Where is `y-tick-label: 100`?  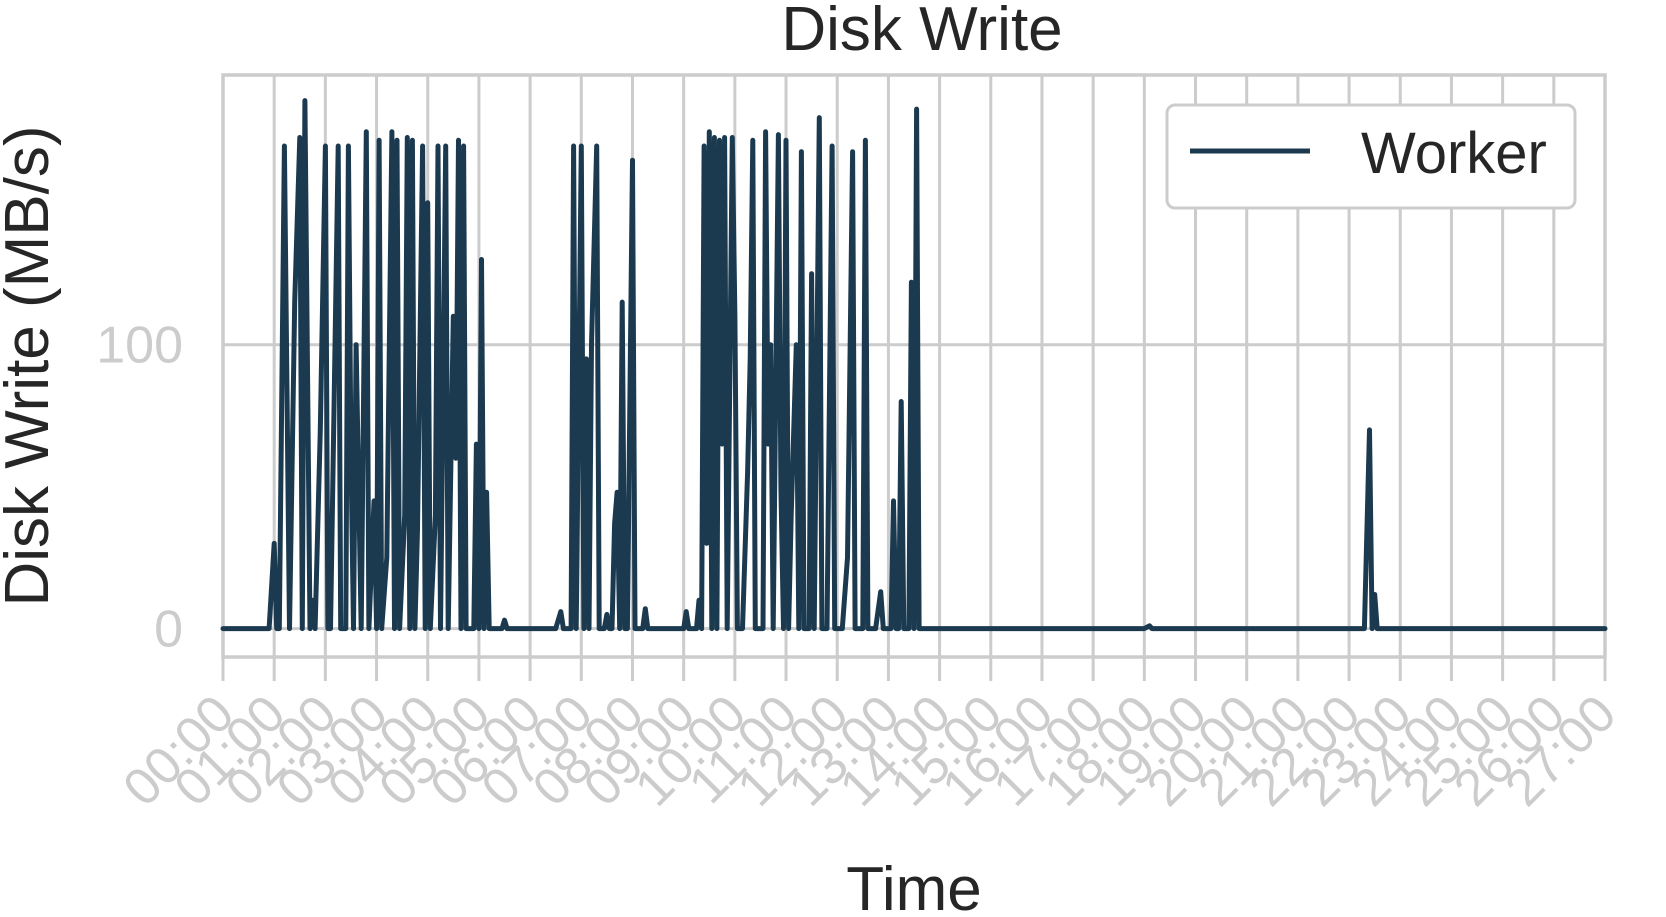 y-tick-label: 100 is located at coordinates (139, 346).